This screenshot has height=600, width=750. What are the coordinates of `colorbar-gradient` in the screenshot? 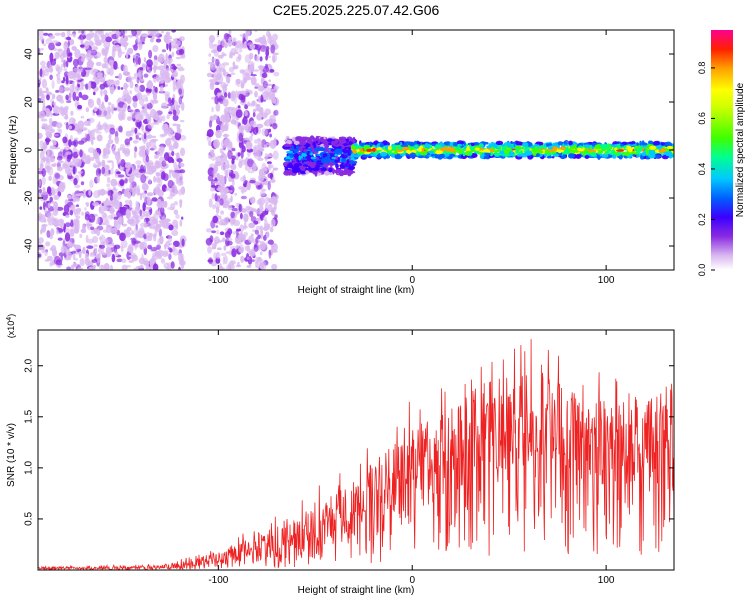 It's located at (722, 150).